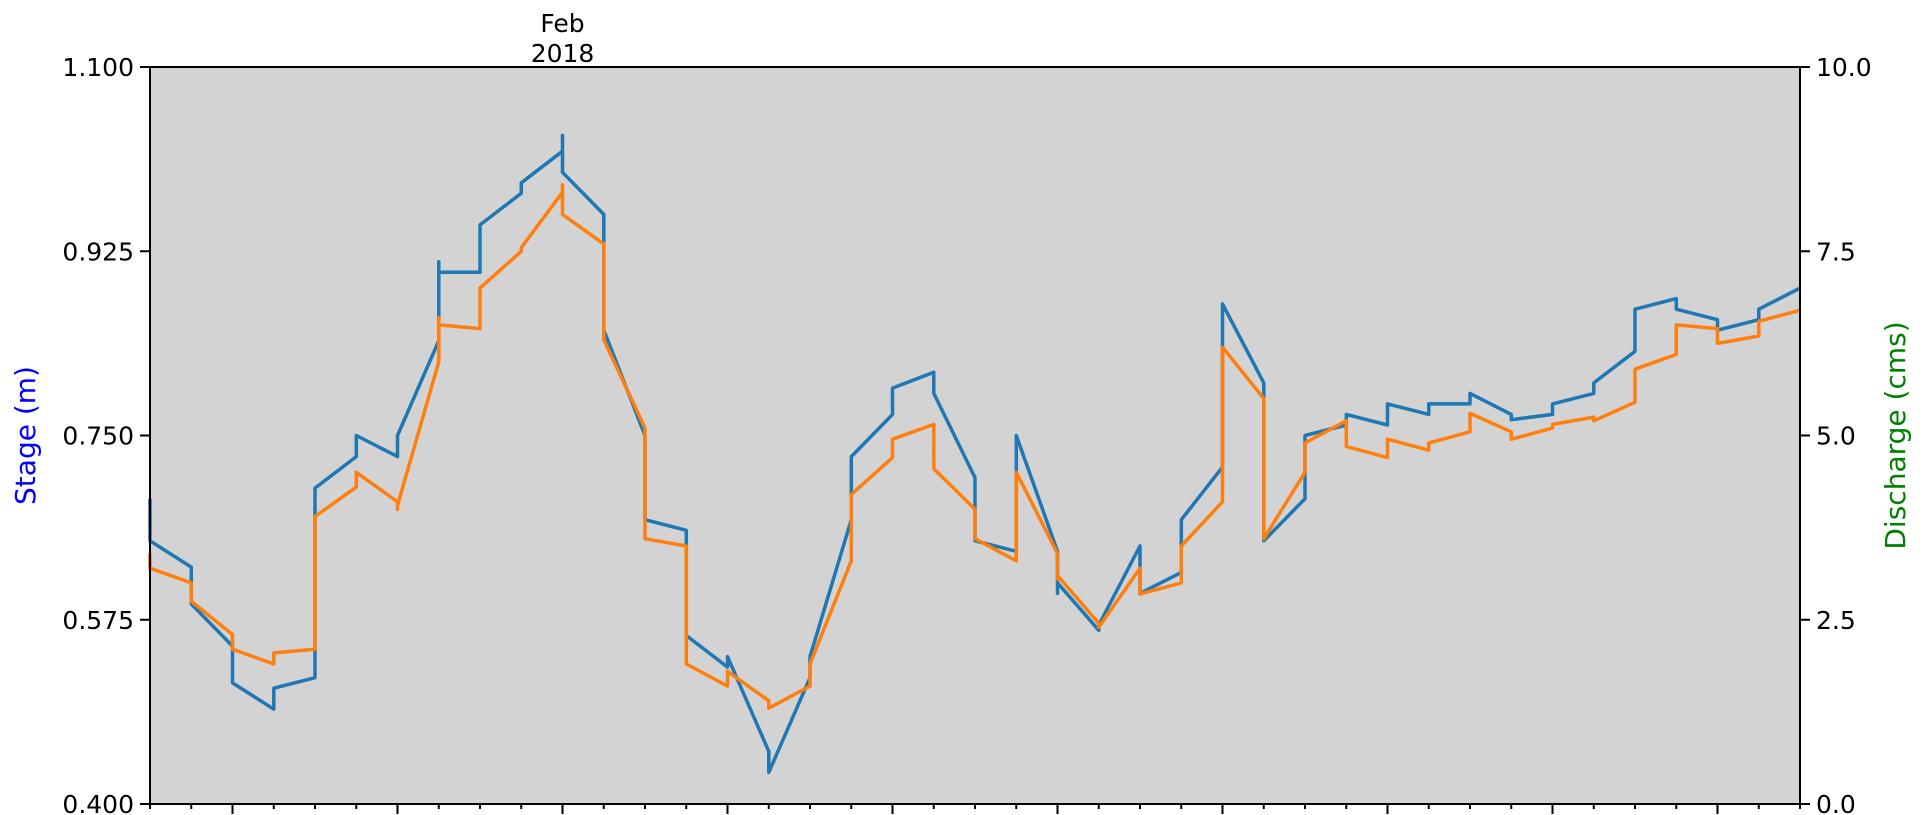 Image resolution: width=1927 pixels, height=815 pixels. What do you see at coordinates (1836, 251) in the screenshot?
I see `right-y-tick-label: 7.5` at bounding box center [1836, 251].